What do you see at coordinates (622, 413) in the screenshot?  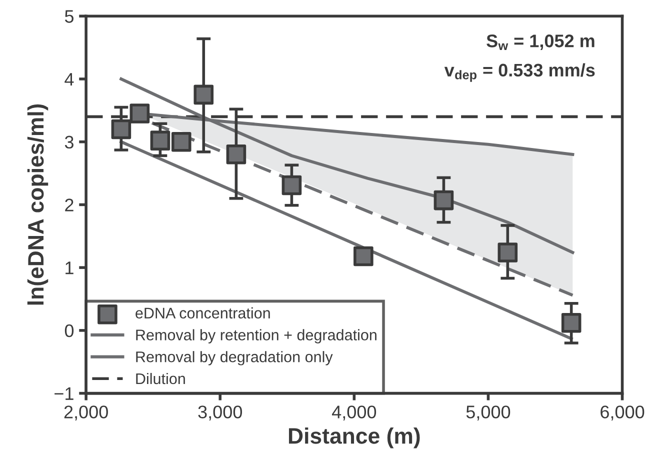 I see `x-tick-label: 6,000` at bounding box center [622, 413].